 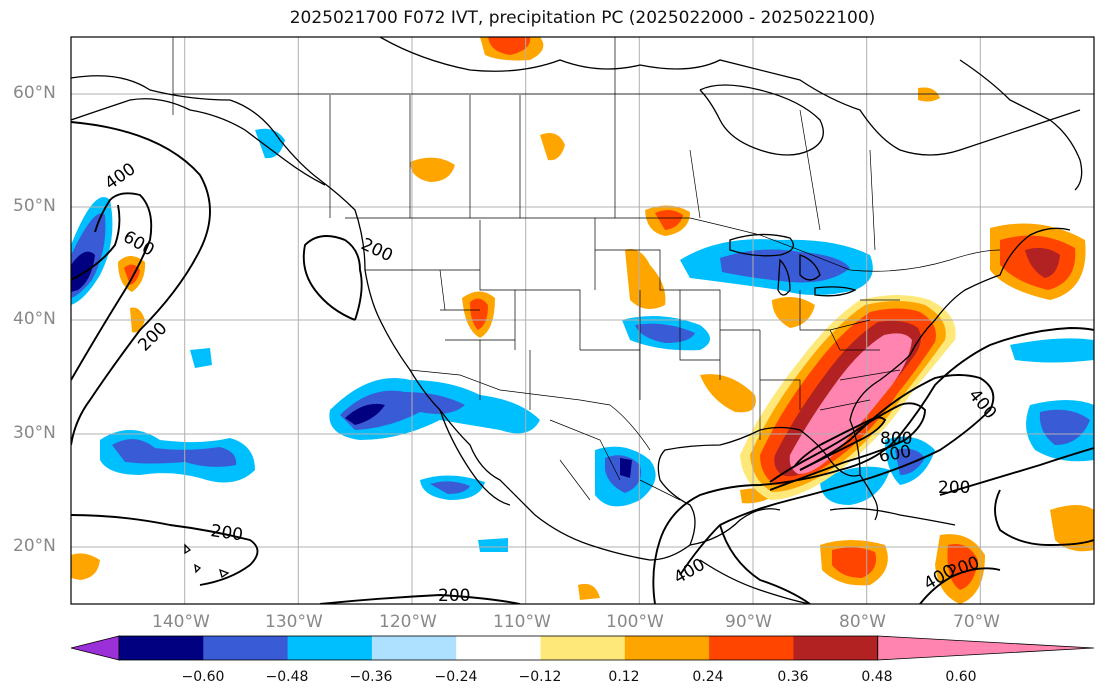 I want to click on anomaly-canada-west-positive, so click(x=432, y=169).